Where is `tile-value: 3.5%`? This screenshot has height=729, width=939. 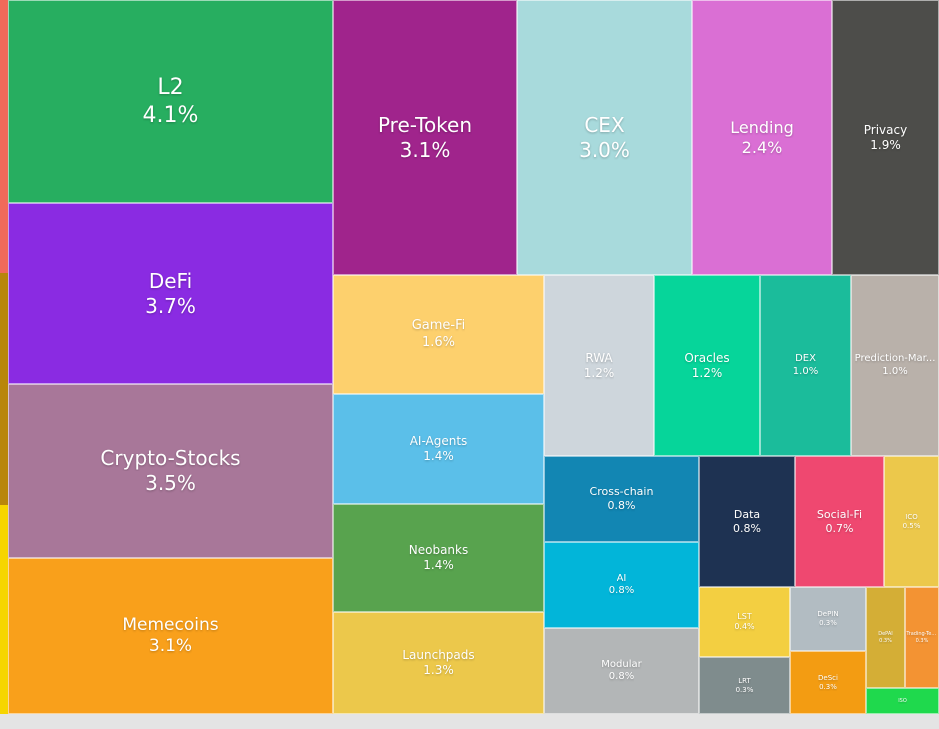
tile-value: 3.5% is located at coordinates (170, 483).